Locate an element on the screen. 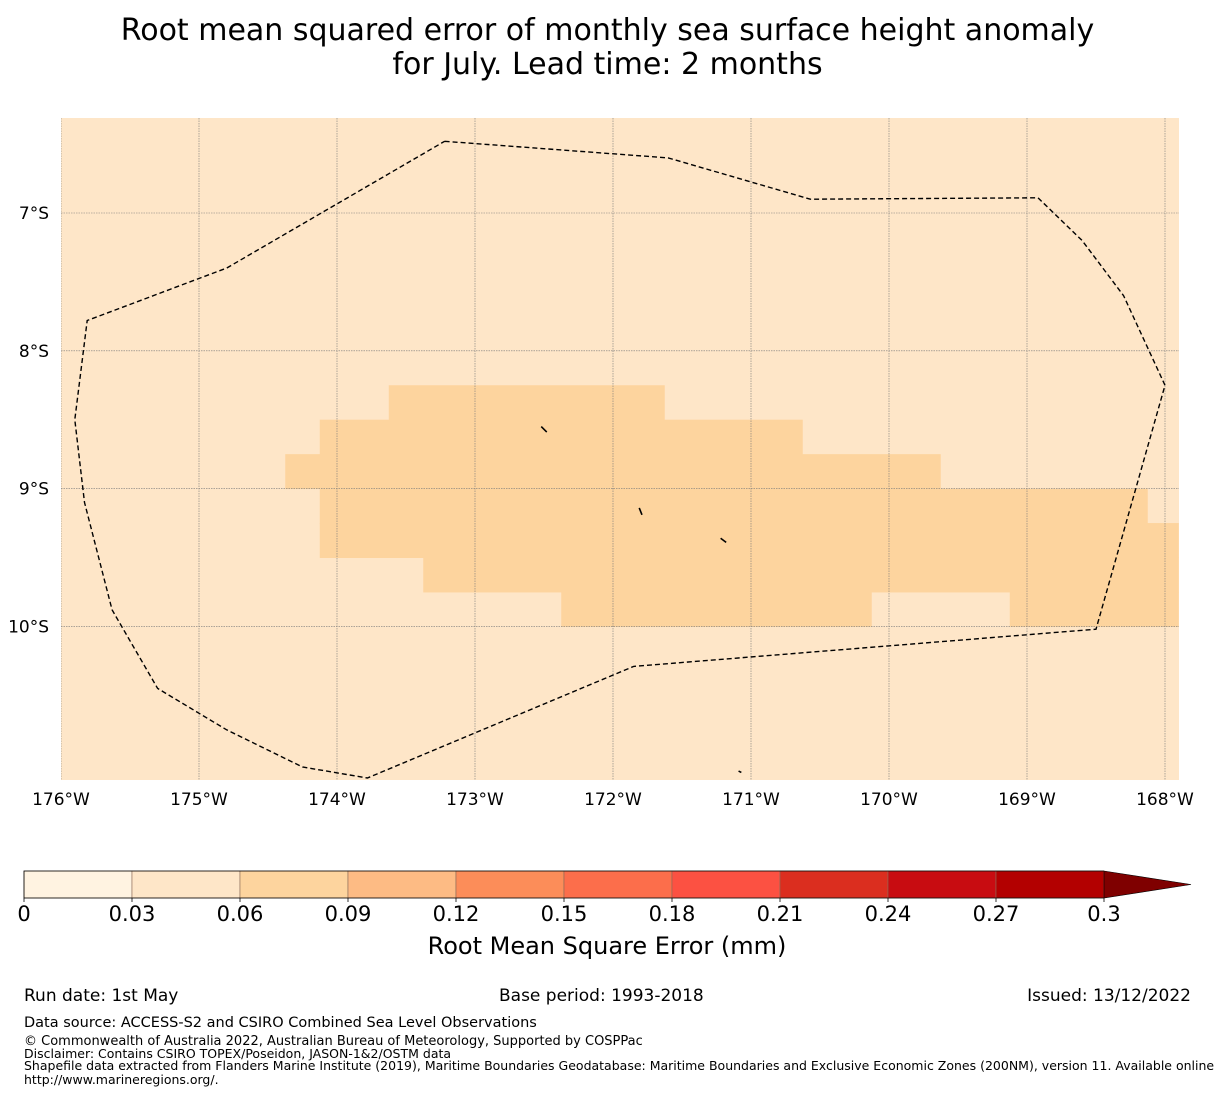 The width and height of the screenshot is (1215, 1095). lon-tick-label: 176°W is located at coordinates (61, 800).